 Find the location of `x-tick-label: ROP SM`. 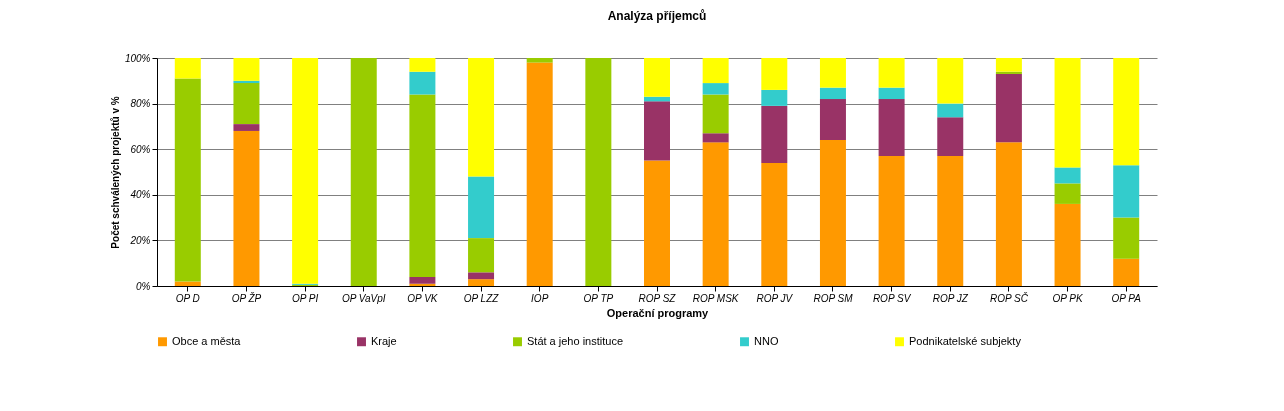

x-tick-label: ROP SM is located at coordinates (833, 298).